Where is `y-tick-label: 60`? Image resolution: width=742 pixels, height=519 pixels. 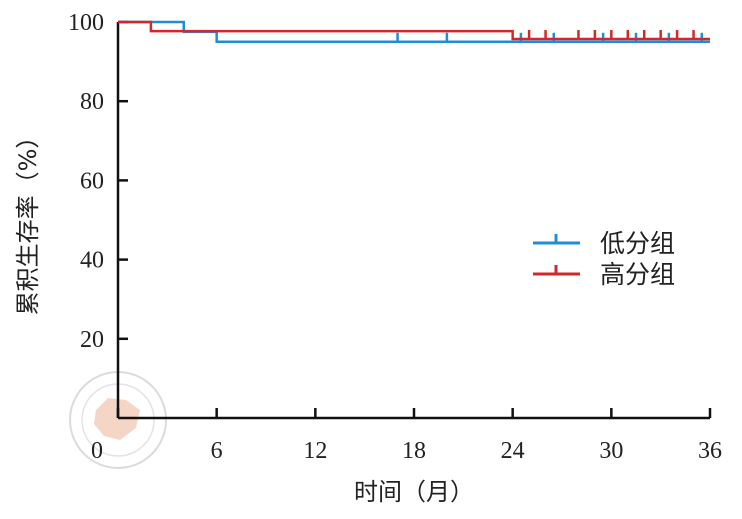
y-tick-label: 60 is located at coordinates (92, 181).